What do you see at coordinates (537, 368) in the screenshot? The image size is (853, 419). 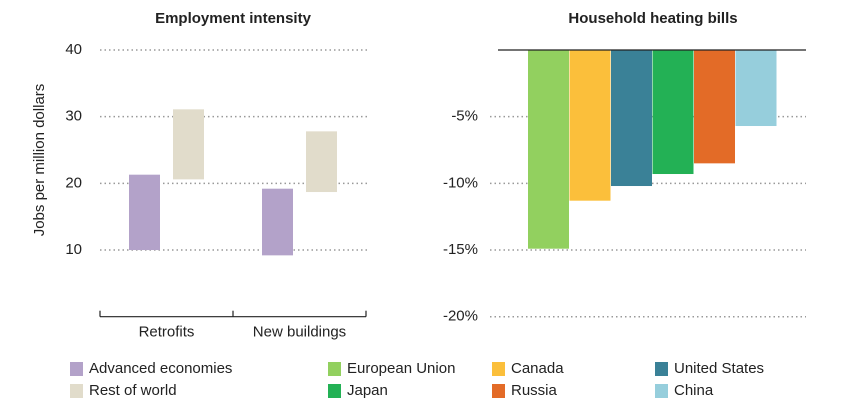 I see `legend-label: Canada` at bounding box center [537, 368].